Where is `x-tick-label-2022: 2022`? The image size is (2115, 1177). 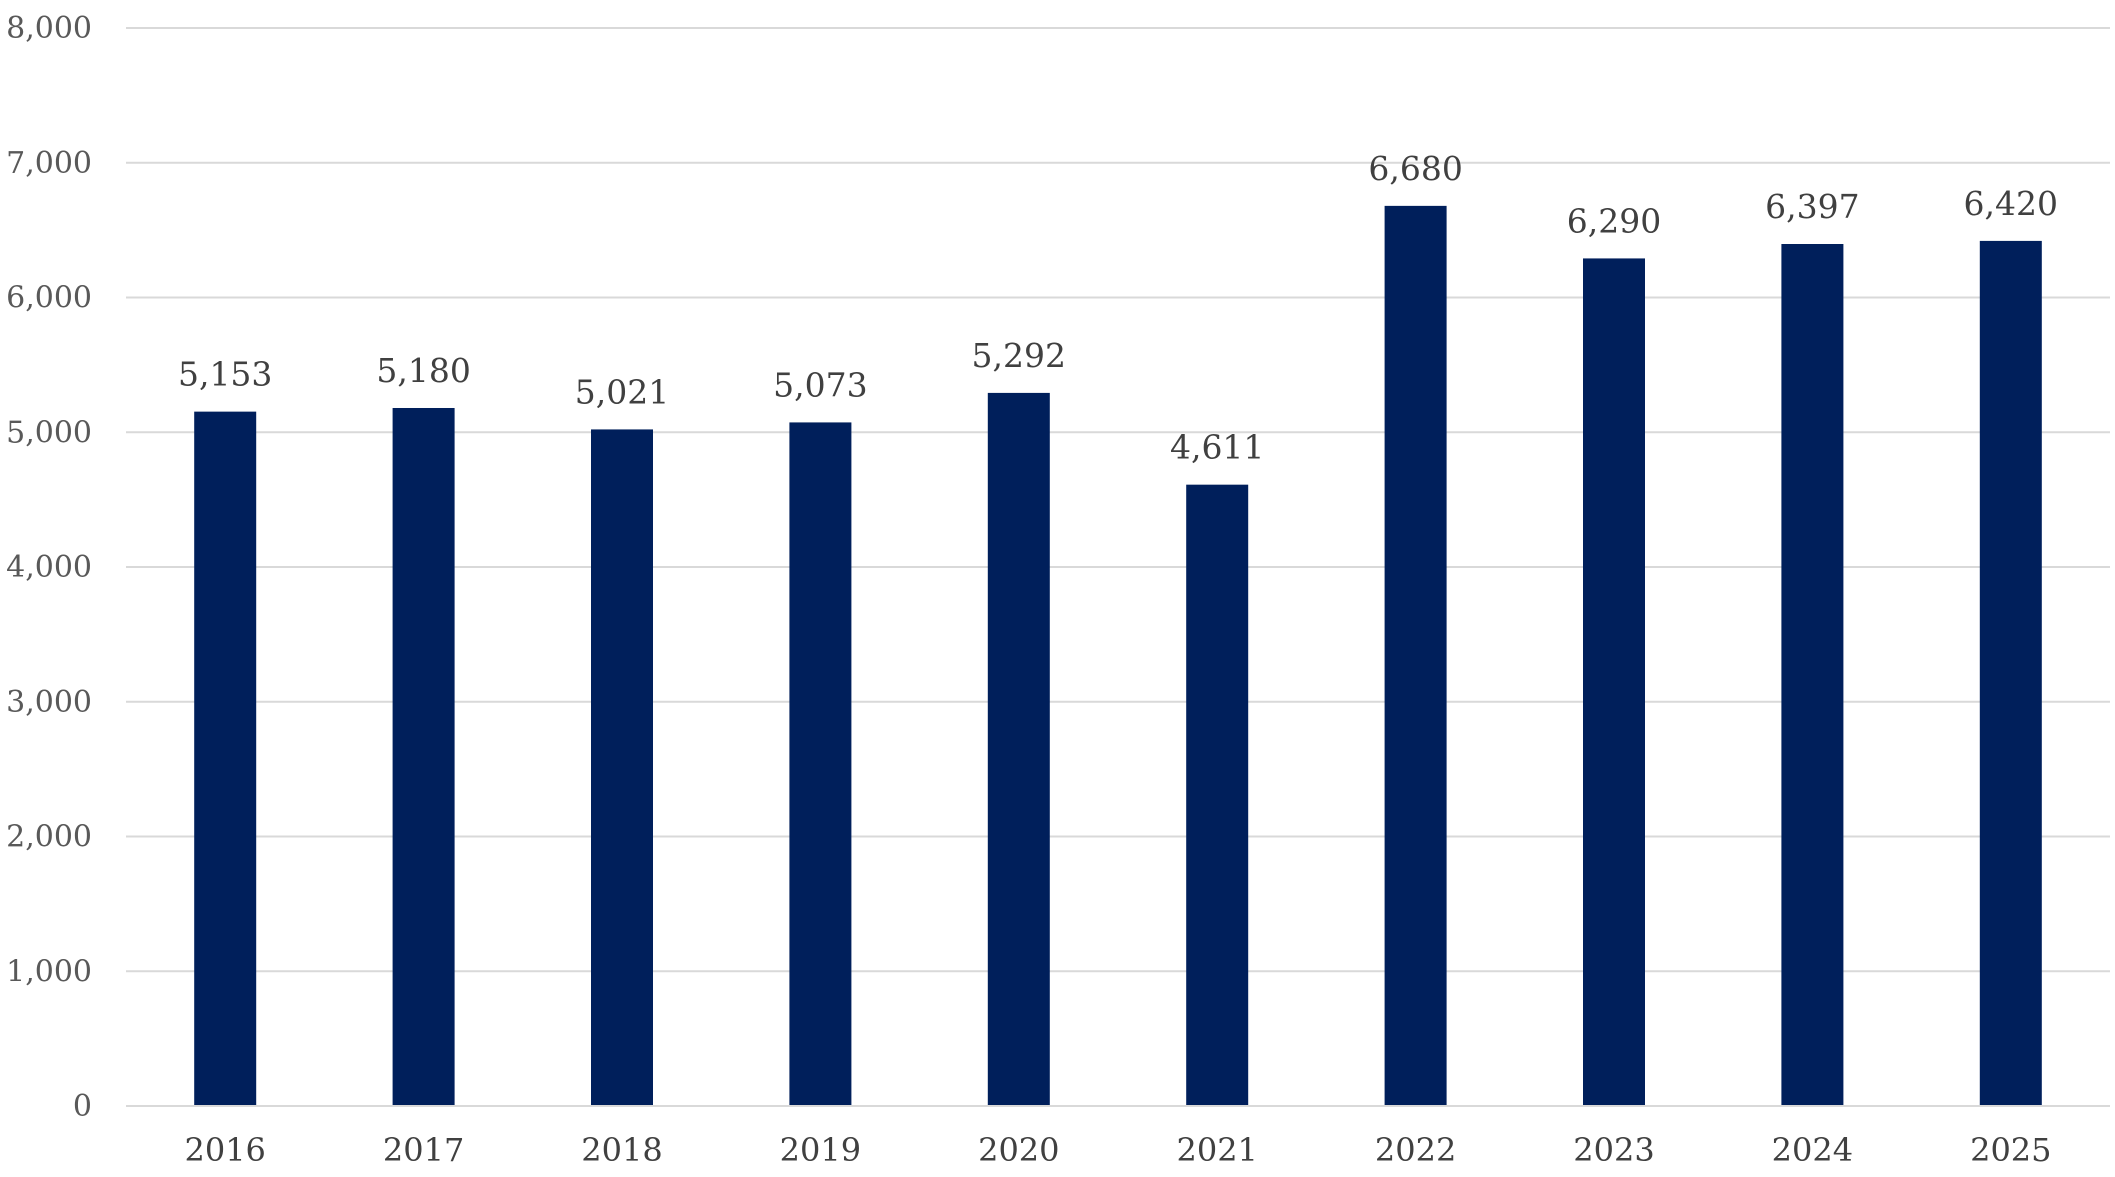
x-tick-label-2022: 2022 is located at coordinates (1415, 1150).